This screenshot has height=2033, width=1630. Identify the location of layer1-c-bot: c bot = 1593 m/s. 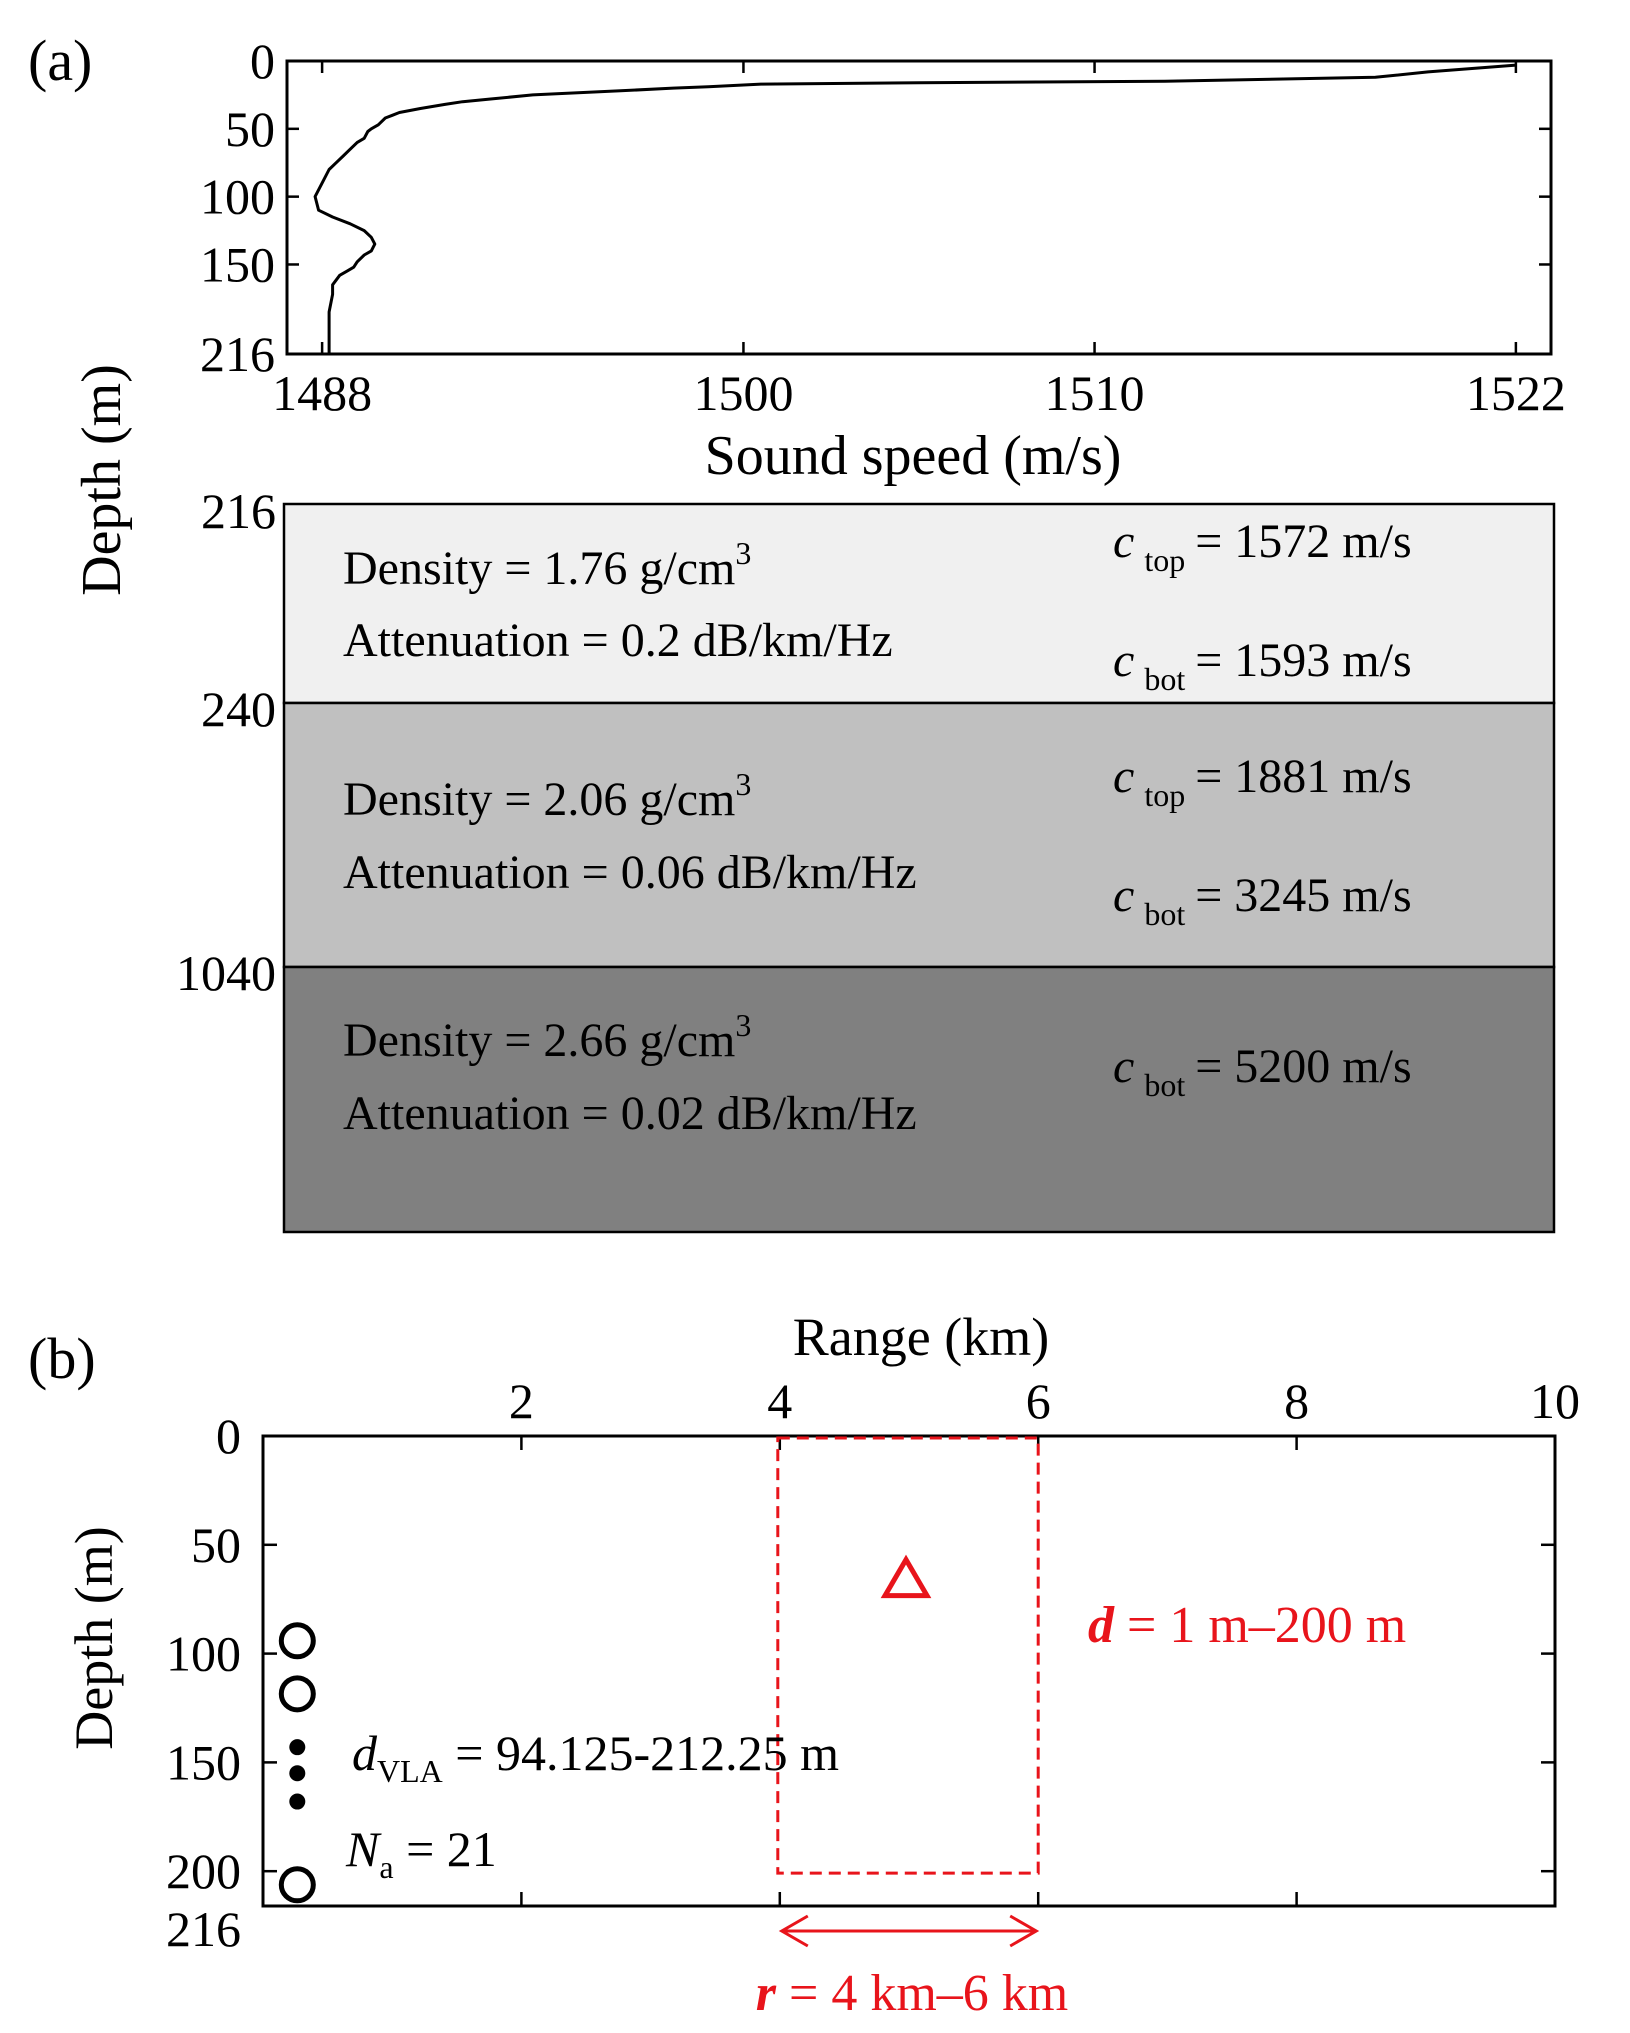
(1262, 665).